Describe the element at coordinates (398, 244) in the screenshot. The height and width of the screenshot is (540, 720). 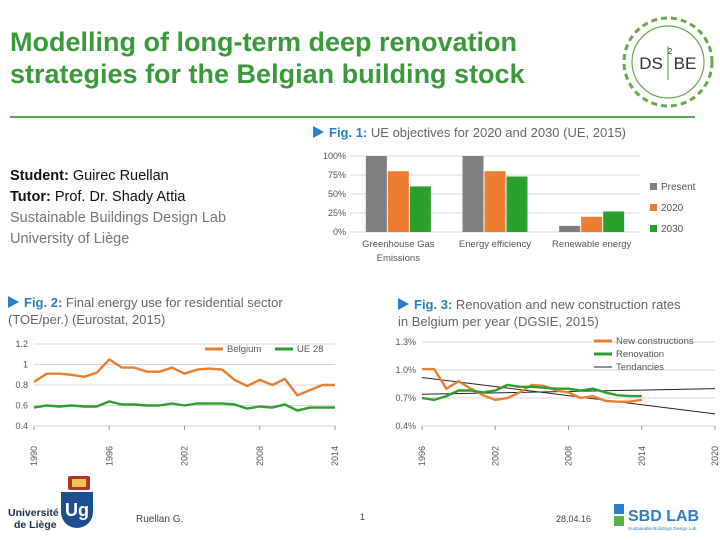
I see `fig1-category-label: Greenhouse Gas` at that location.